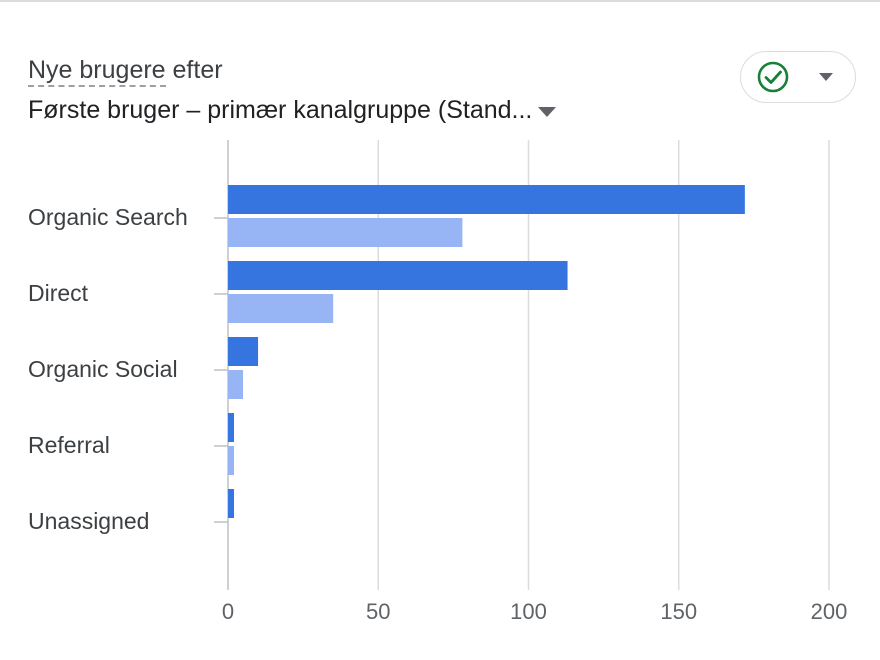 The height and width of the screenshot is (660, 880). I want to click on x-tick-label: 150, so click(678, 611).